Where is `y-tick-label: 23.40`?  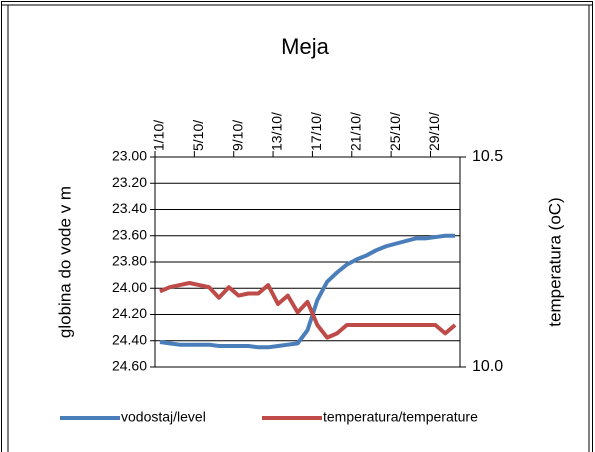
y-tick-label: 23.40 is located at coordinates (129, 208).